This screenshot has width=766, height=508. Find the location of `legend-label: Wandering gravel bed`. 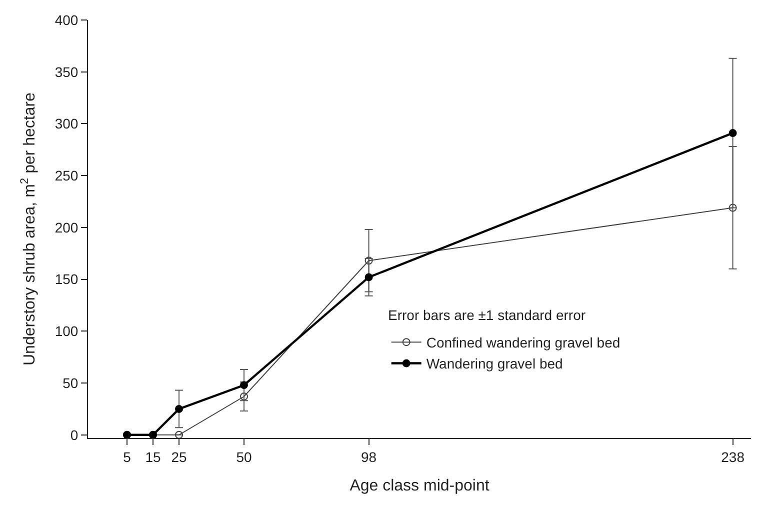

legend-label: Wandering gravel bed is located at coordinates (494, 364).